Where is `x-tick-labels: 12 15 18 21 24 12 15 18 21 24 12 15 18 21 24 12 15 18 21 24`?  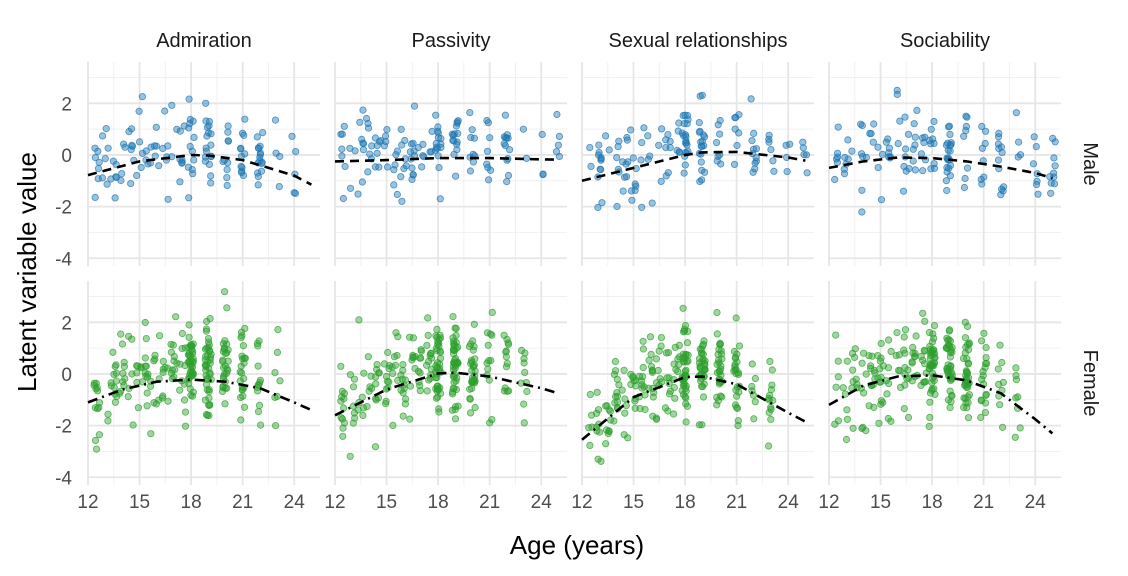 x-tick-labels: 12 15 18 21 24 12 15 18 21 24 12 15 18 21 24 12 15 18 21 24 is located at coordinates (561, 502).